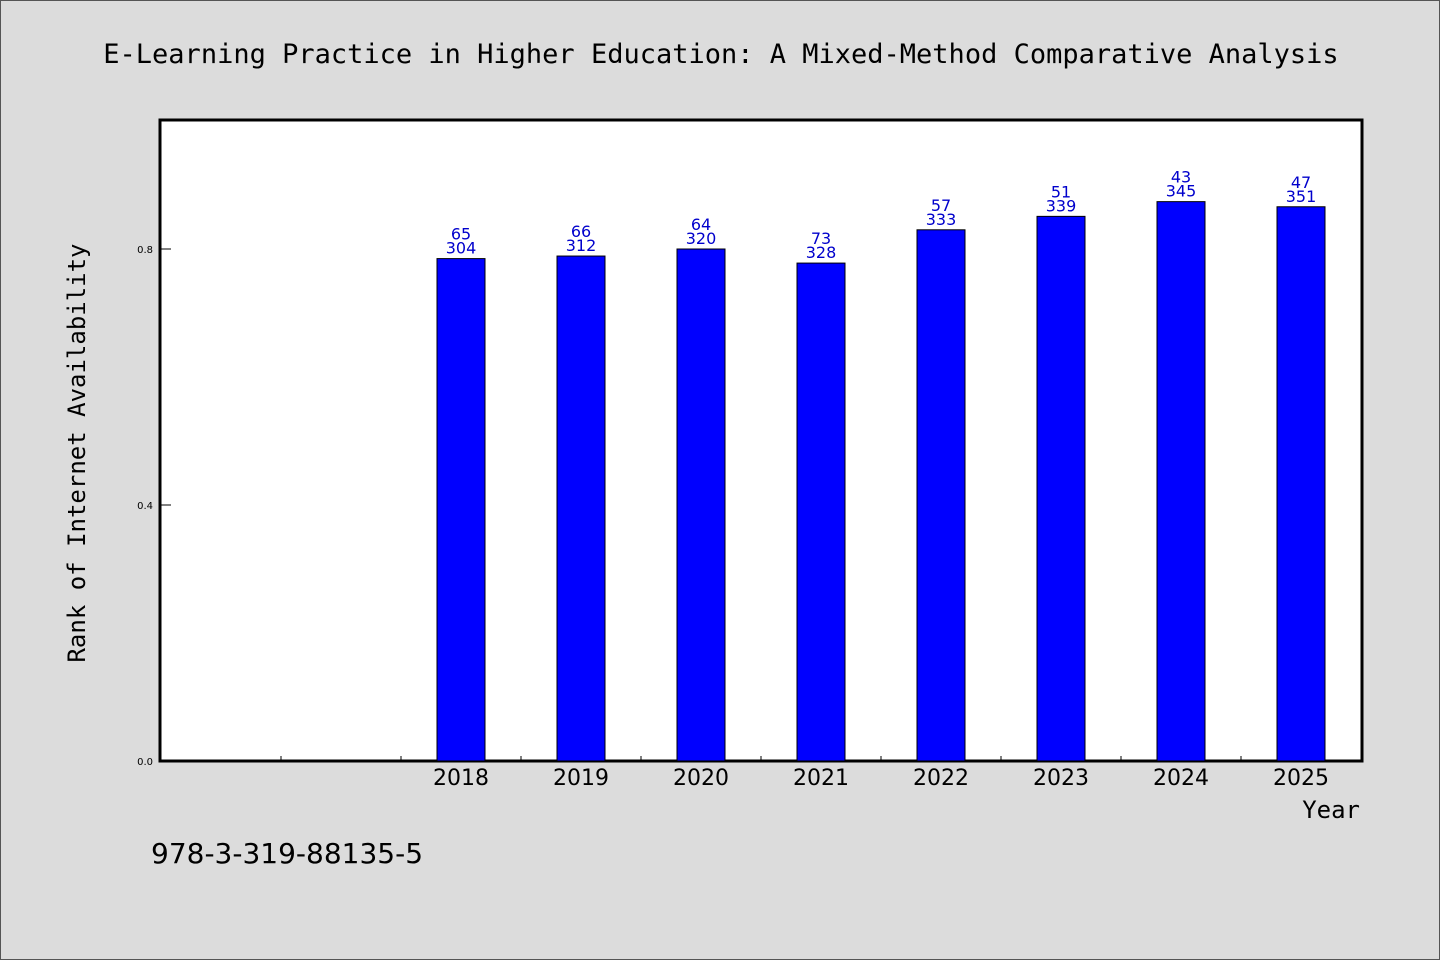  Describe the element at coordinates (581, 245) in the screenshot. I see `bar-label-bottom-2019: 312` at that location.